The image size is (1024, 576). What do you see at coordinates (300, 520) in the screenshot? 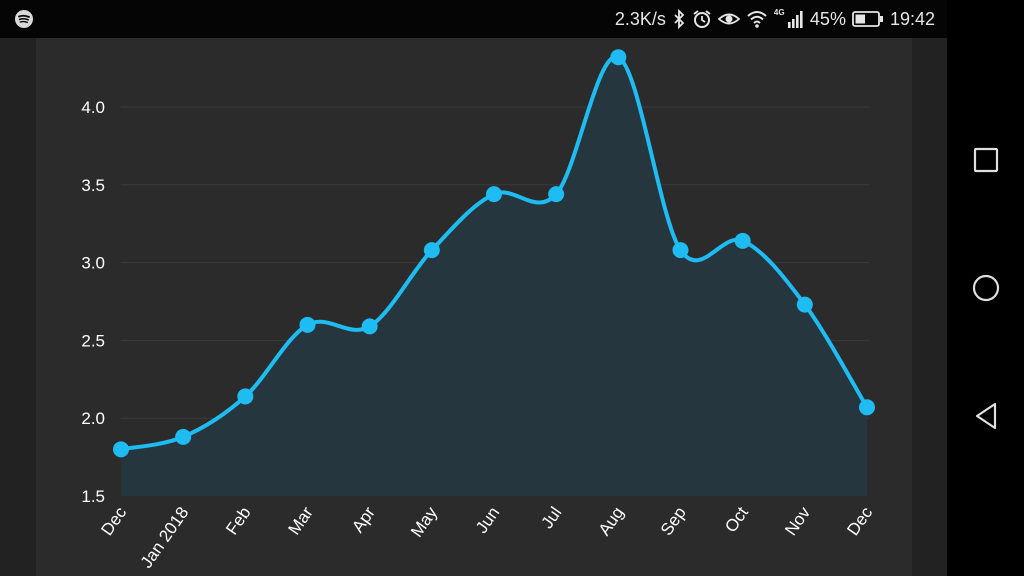
I see `x-tick-label: Mar` at bounding box center [300, 520].